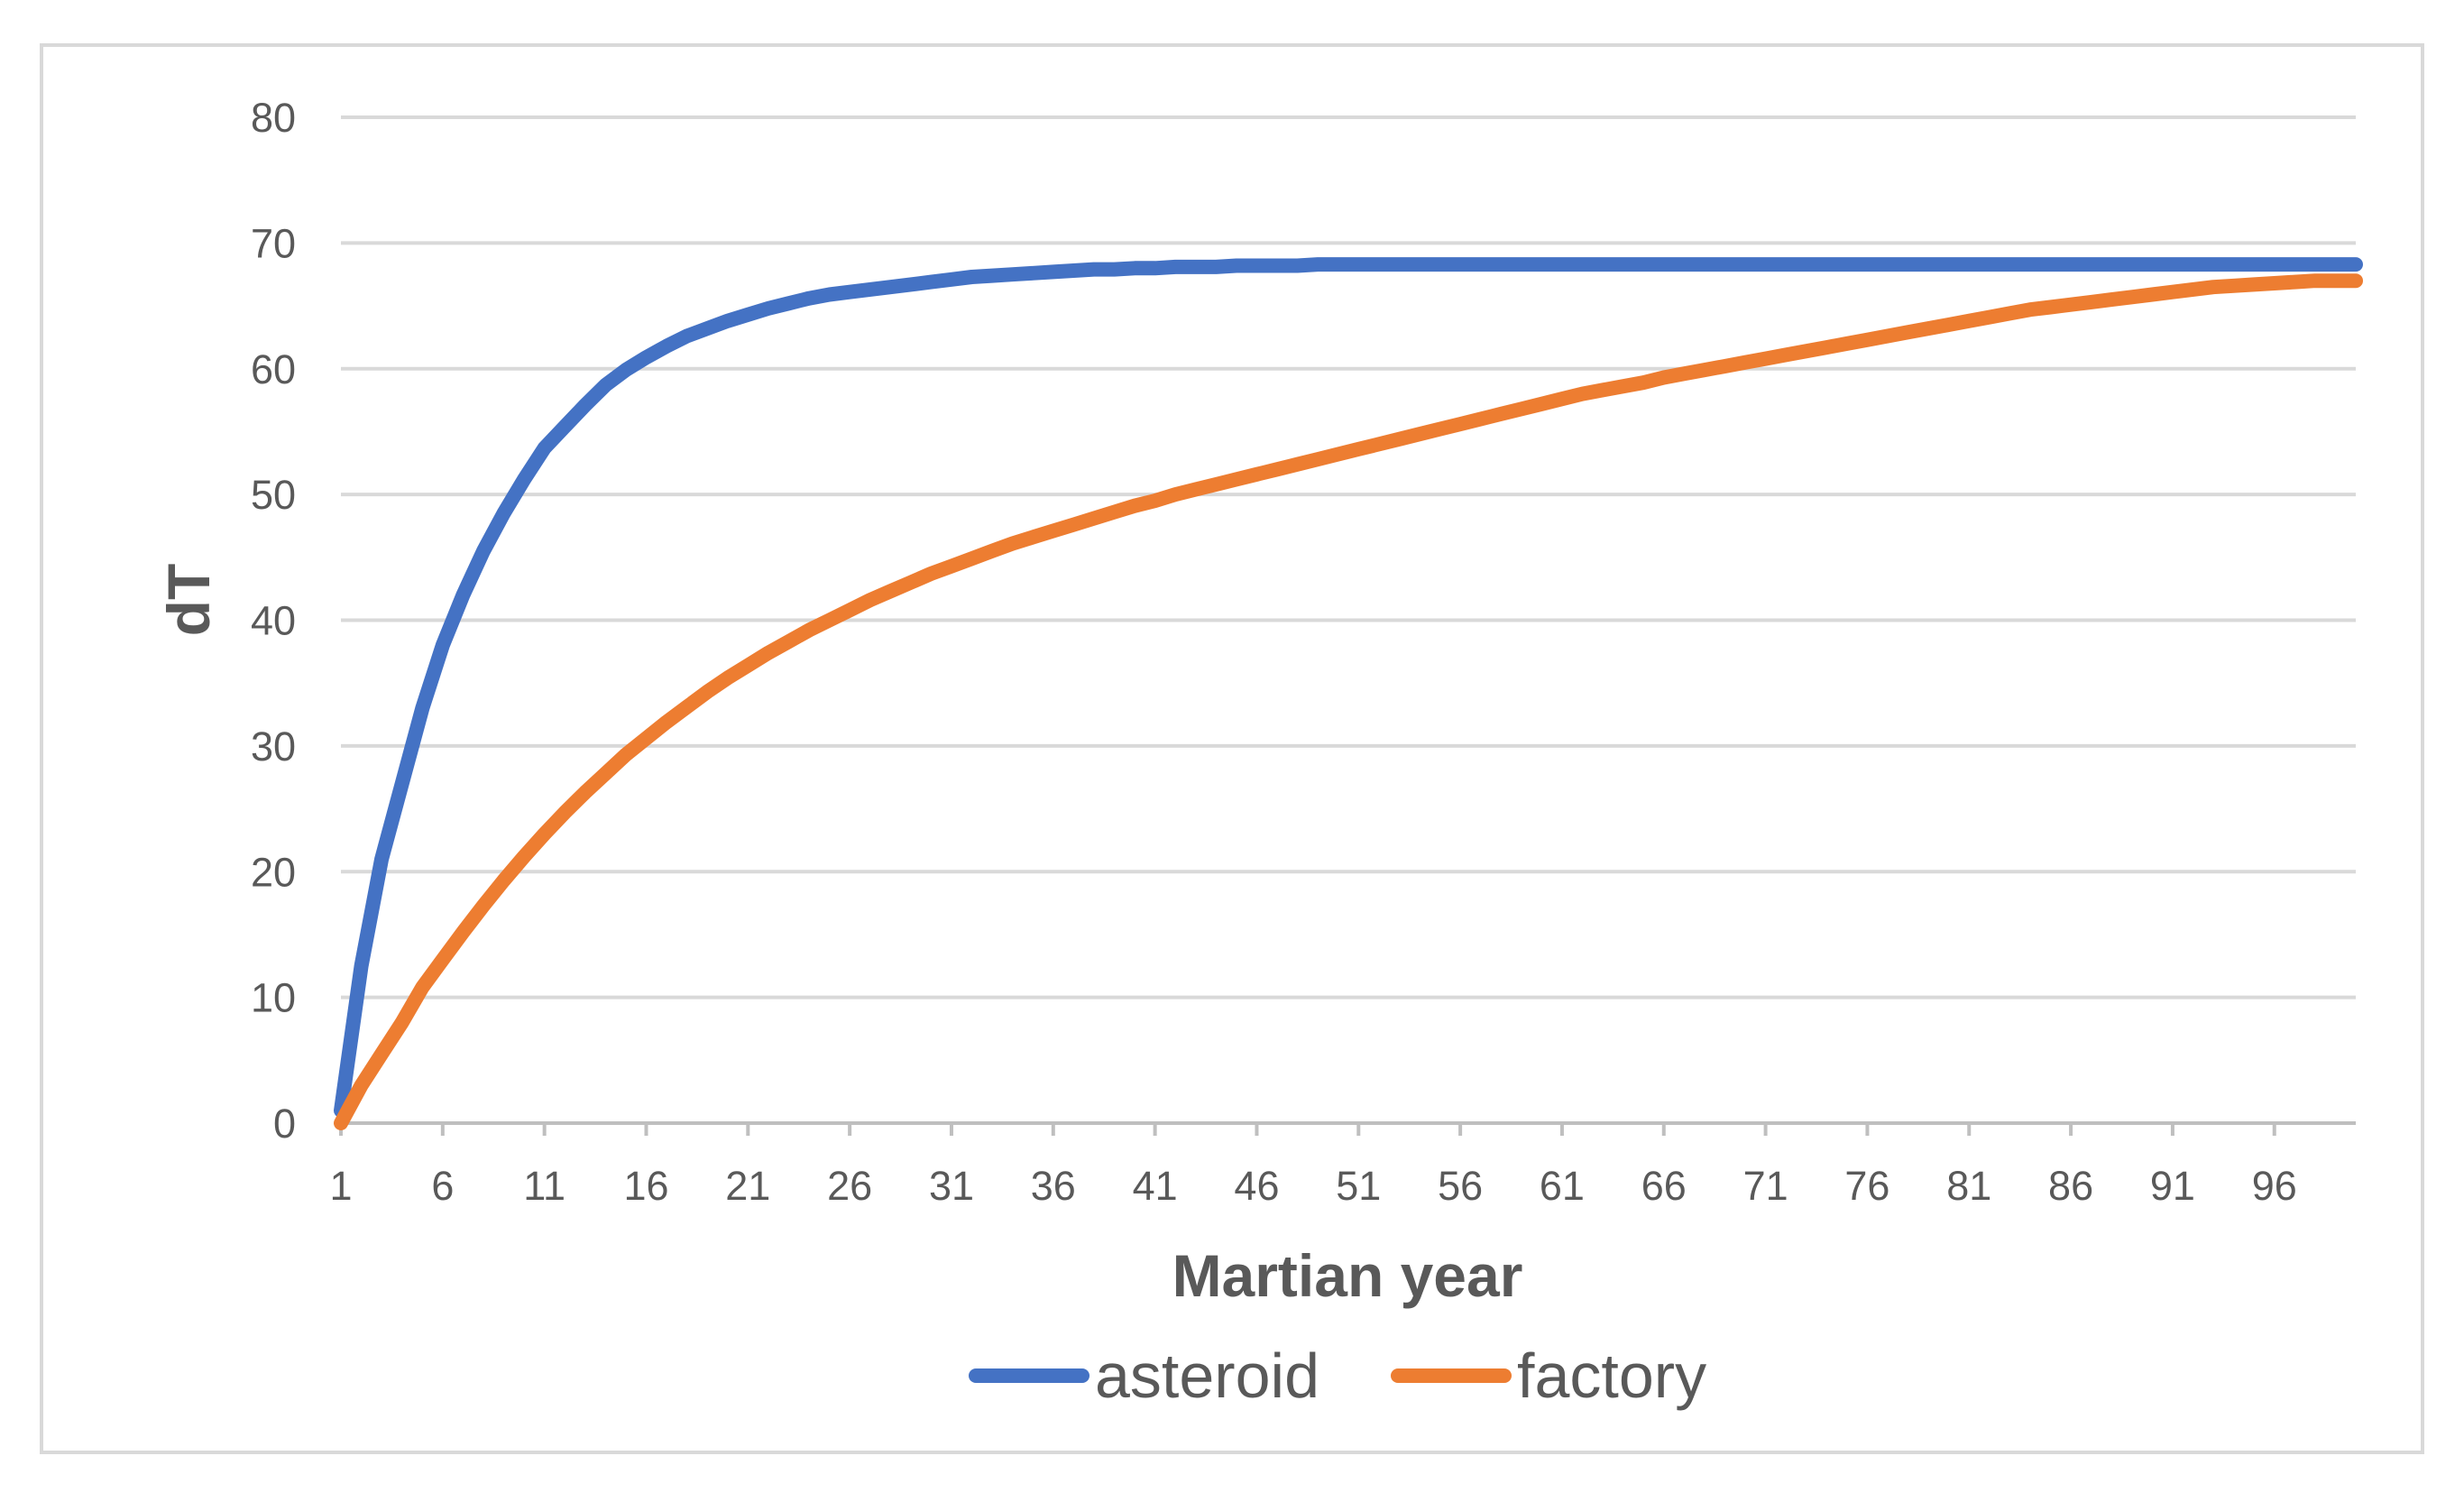 The width and height of the screenshot is (2464, 1502). I want to click on x-tick-label: 91, so click(2173, 1186).